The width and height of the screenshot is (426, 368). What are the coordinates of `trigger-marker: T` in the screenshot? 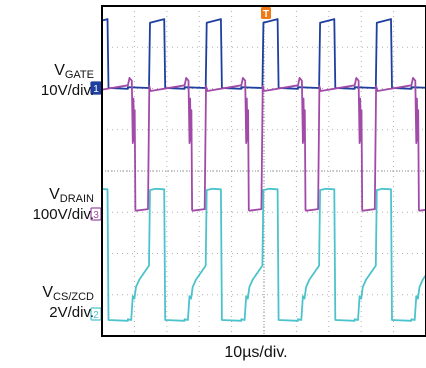 It's located at (266, 13).